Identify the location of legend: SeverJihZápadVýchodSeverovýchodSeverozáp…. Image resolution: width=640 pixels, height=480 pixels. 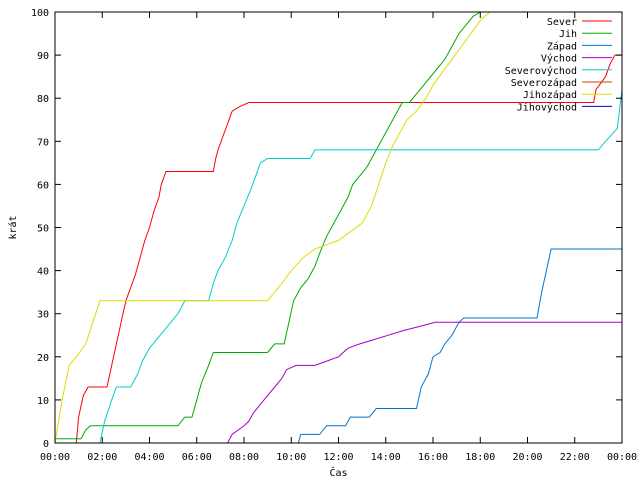
(558, 65).